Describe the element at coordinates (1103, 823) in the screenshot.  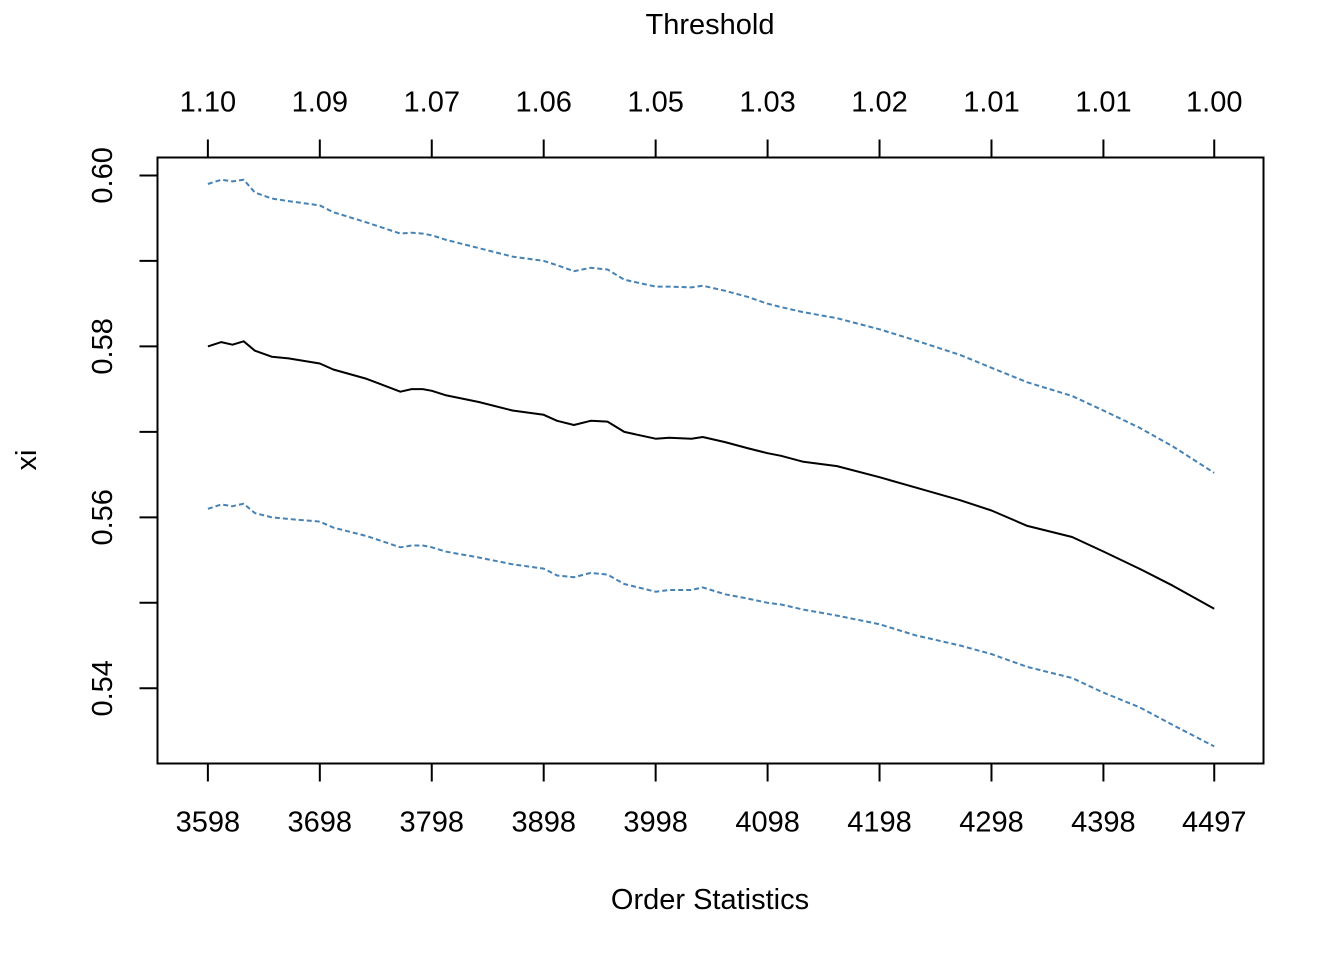
I see `x-tick-label: 4398` at that location.